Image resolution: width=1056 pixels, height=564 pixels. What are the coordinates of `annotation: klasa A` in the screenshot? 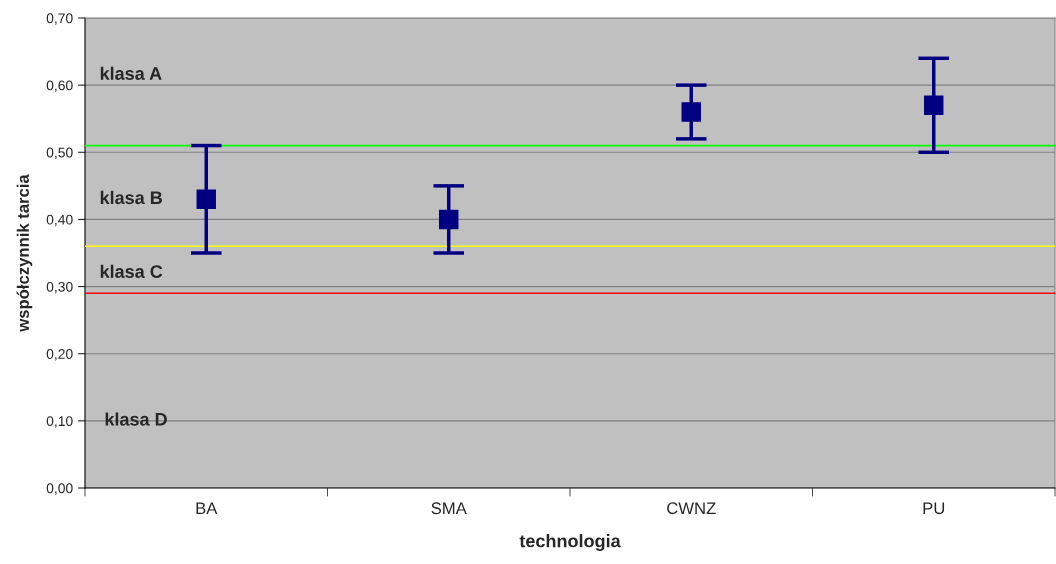 It's located at (131, 73).